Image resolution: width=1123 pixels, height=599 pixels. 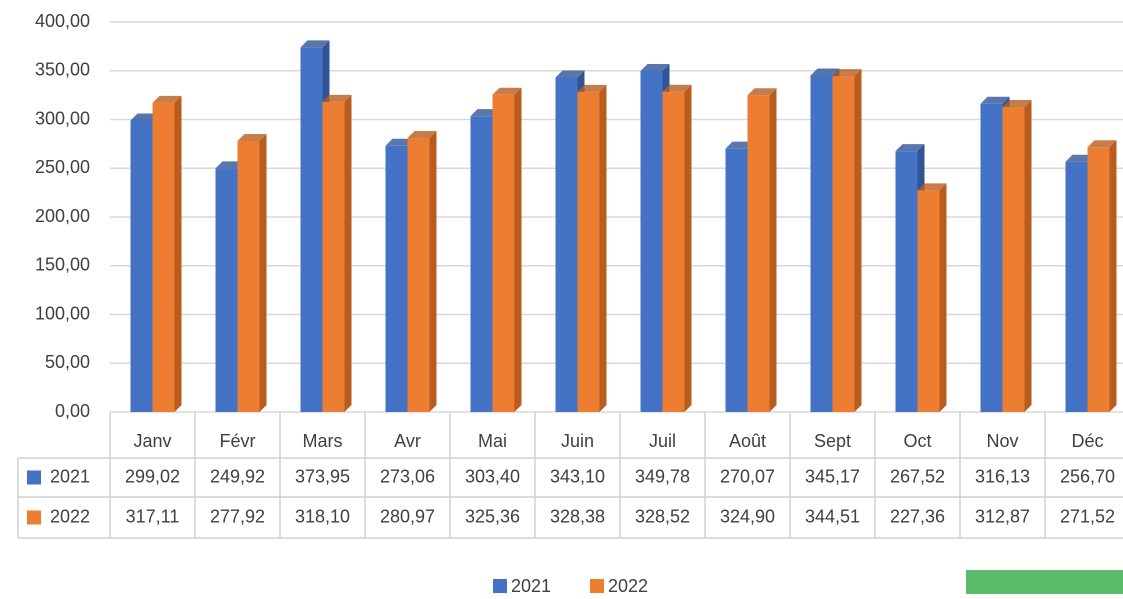 I want to click on table-value: 316,13, so click(x=1002, y=476).